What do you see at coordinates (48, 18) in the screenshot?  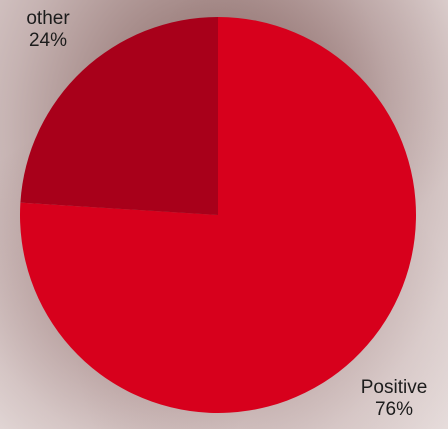 I see `slice-label-other-name: other` at bounding box center [48, 18].